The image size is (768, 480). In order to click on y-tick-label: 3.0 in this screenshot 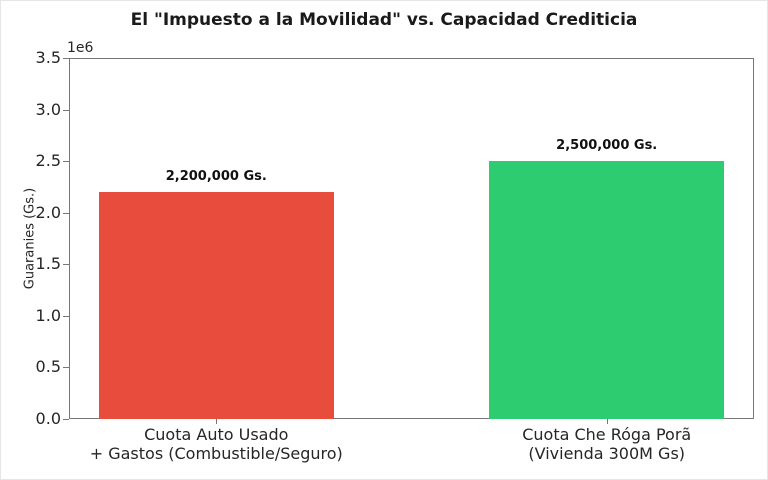, I will do `click(48, 109)`.